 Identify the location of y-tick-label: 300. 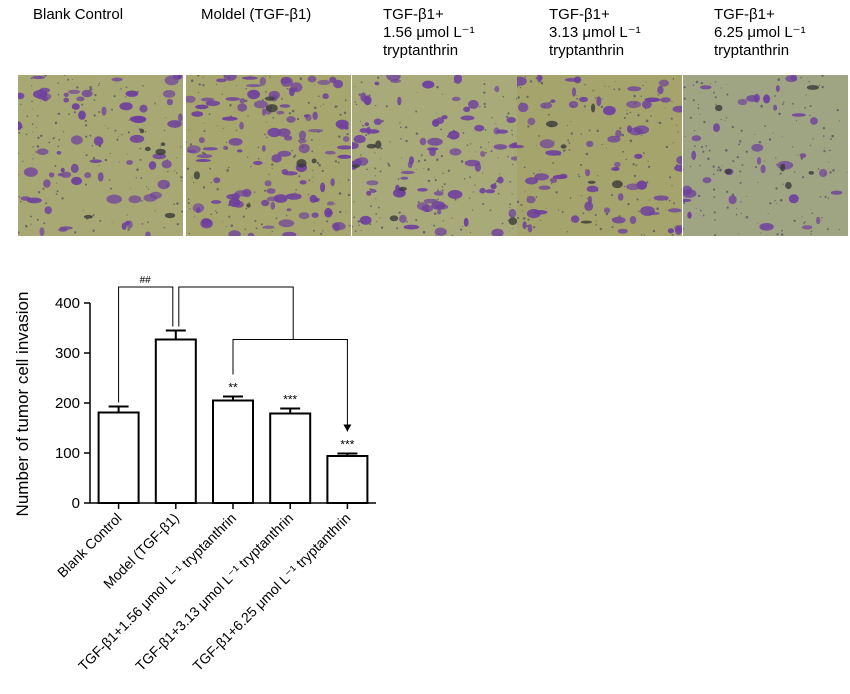
(67, 353).